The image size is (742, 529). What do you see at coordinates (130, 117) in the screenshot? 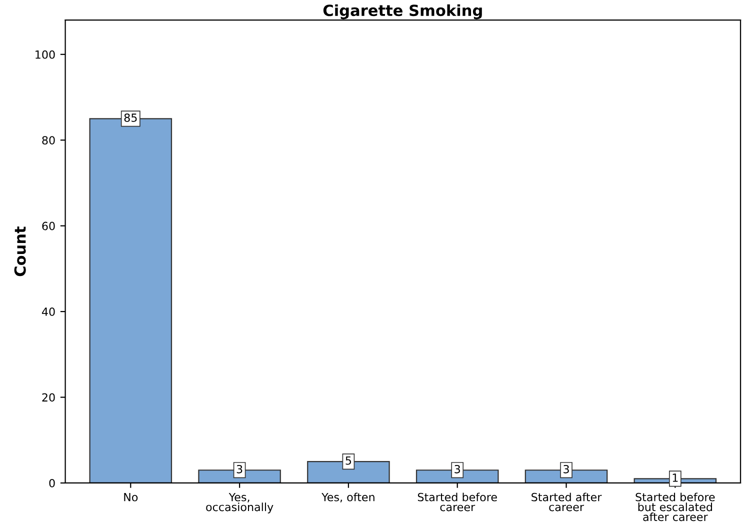
I see `data-label: 85` at bounding box center [130, 117].